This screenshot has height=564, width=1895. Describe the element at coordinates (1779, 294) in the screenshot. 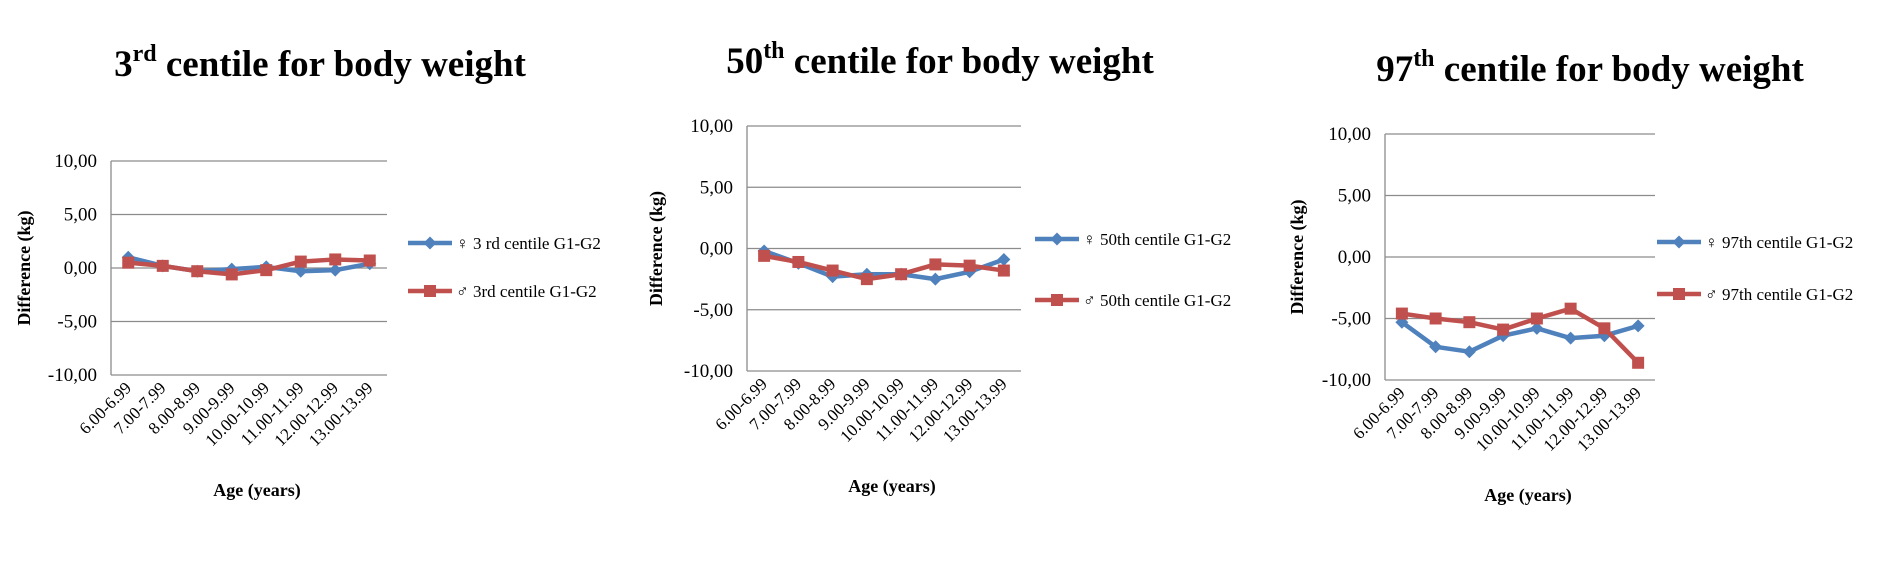

I see `legend-label: ♂ 97th centile G1-G2` at that location.